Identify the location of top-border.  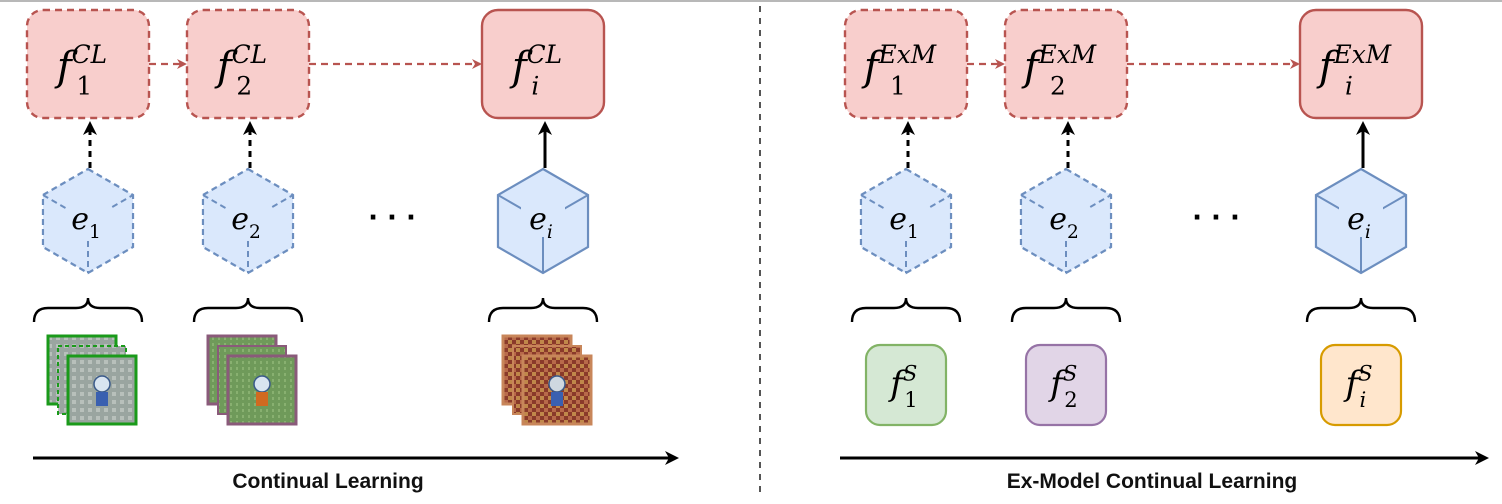
(751, 1).